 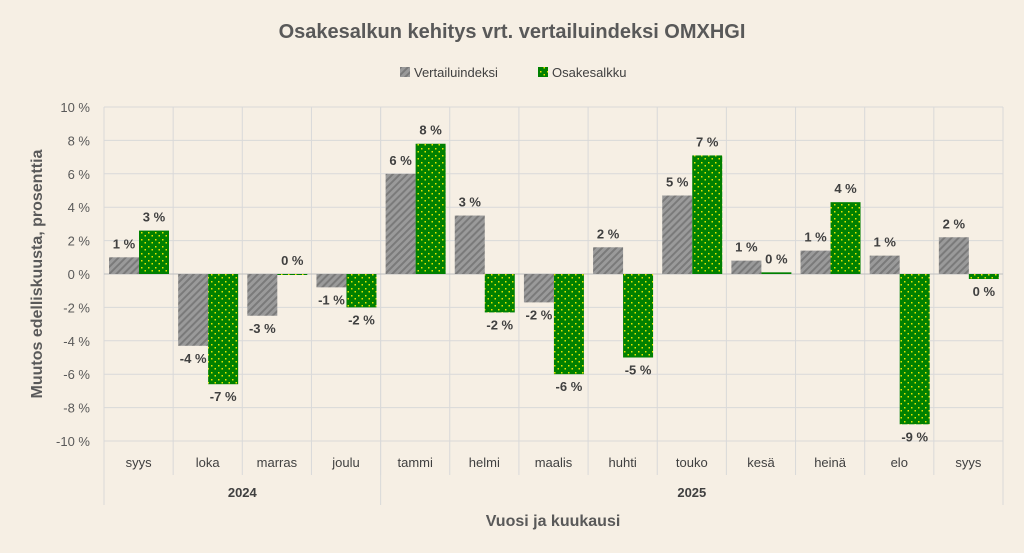 What do you see at coordinates (243, 492) in the screenshot?
I see `group-label: 2024` at bounding box center [243, 492].